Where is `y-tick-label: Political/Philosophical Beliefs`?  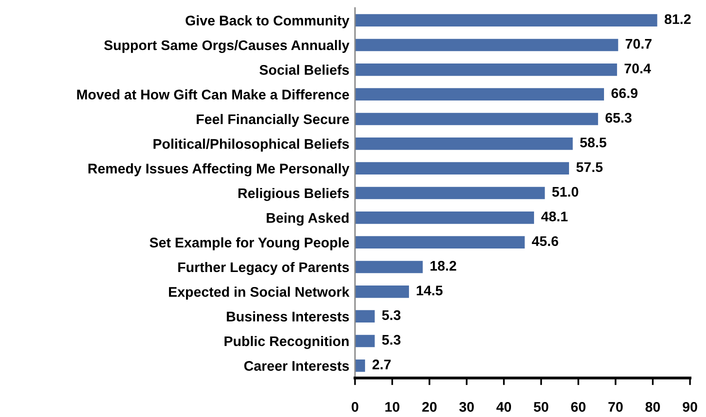 y-tick-label: Political/Philosophical Beliefs is located at coordinates (251, 145).